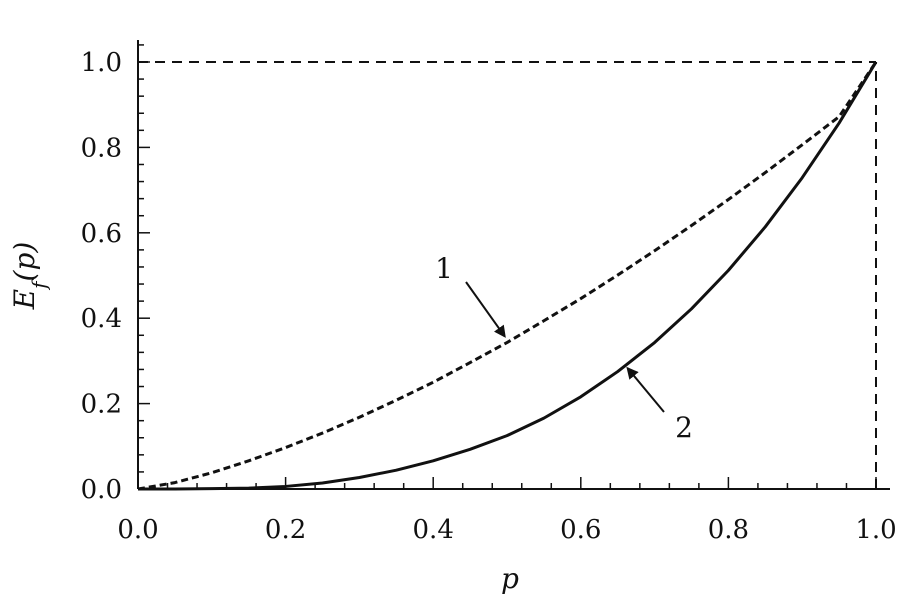 This screenshot has height=597, width=898. Describe the element at coordinates (29, 276) in the screenshot. I see `y-axis-label: Ef(p)` at that location.